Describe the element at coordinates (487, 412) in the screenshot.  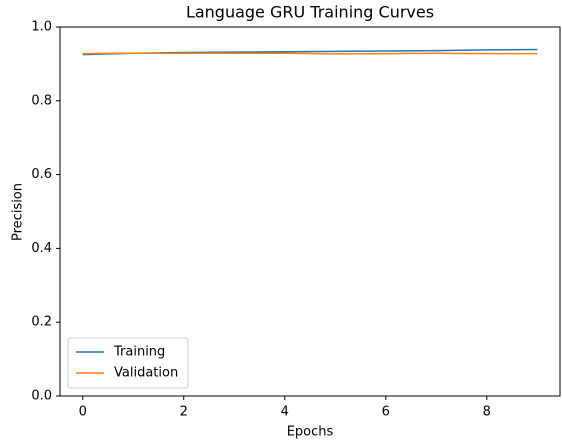
I see `x-tick-label: 8` at that location.